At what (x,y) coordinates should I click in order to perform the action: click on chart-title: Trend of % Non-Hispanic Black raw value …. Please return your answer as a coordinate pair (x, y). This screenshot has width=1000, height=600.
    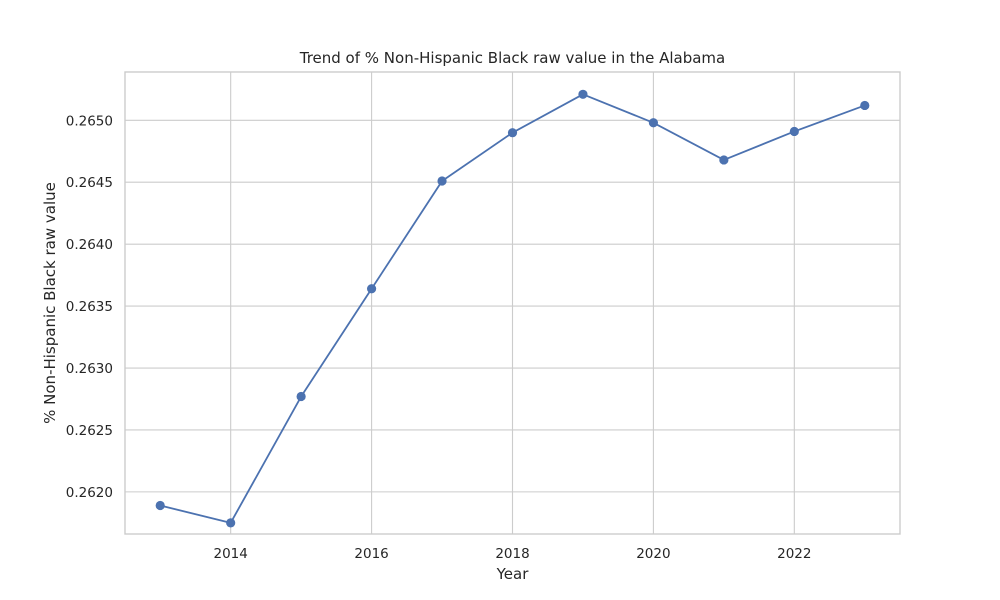
    Looking at the image, I should click on (512, 58).